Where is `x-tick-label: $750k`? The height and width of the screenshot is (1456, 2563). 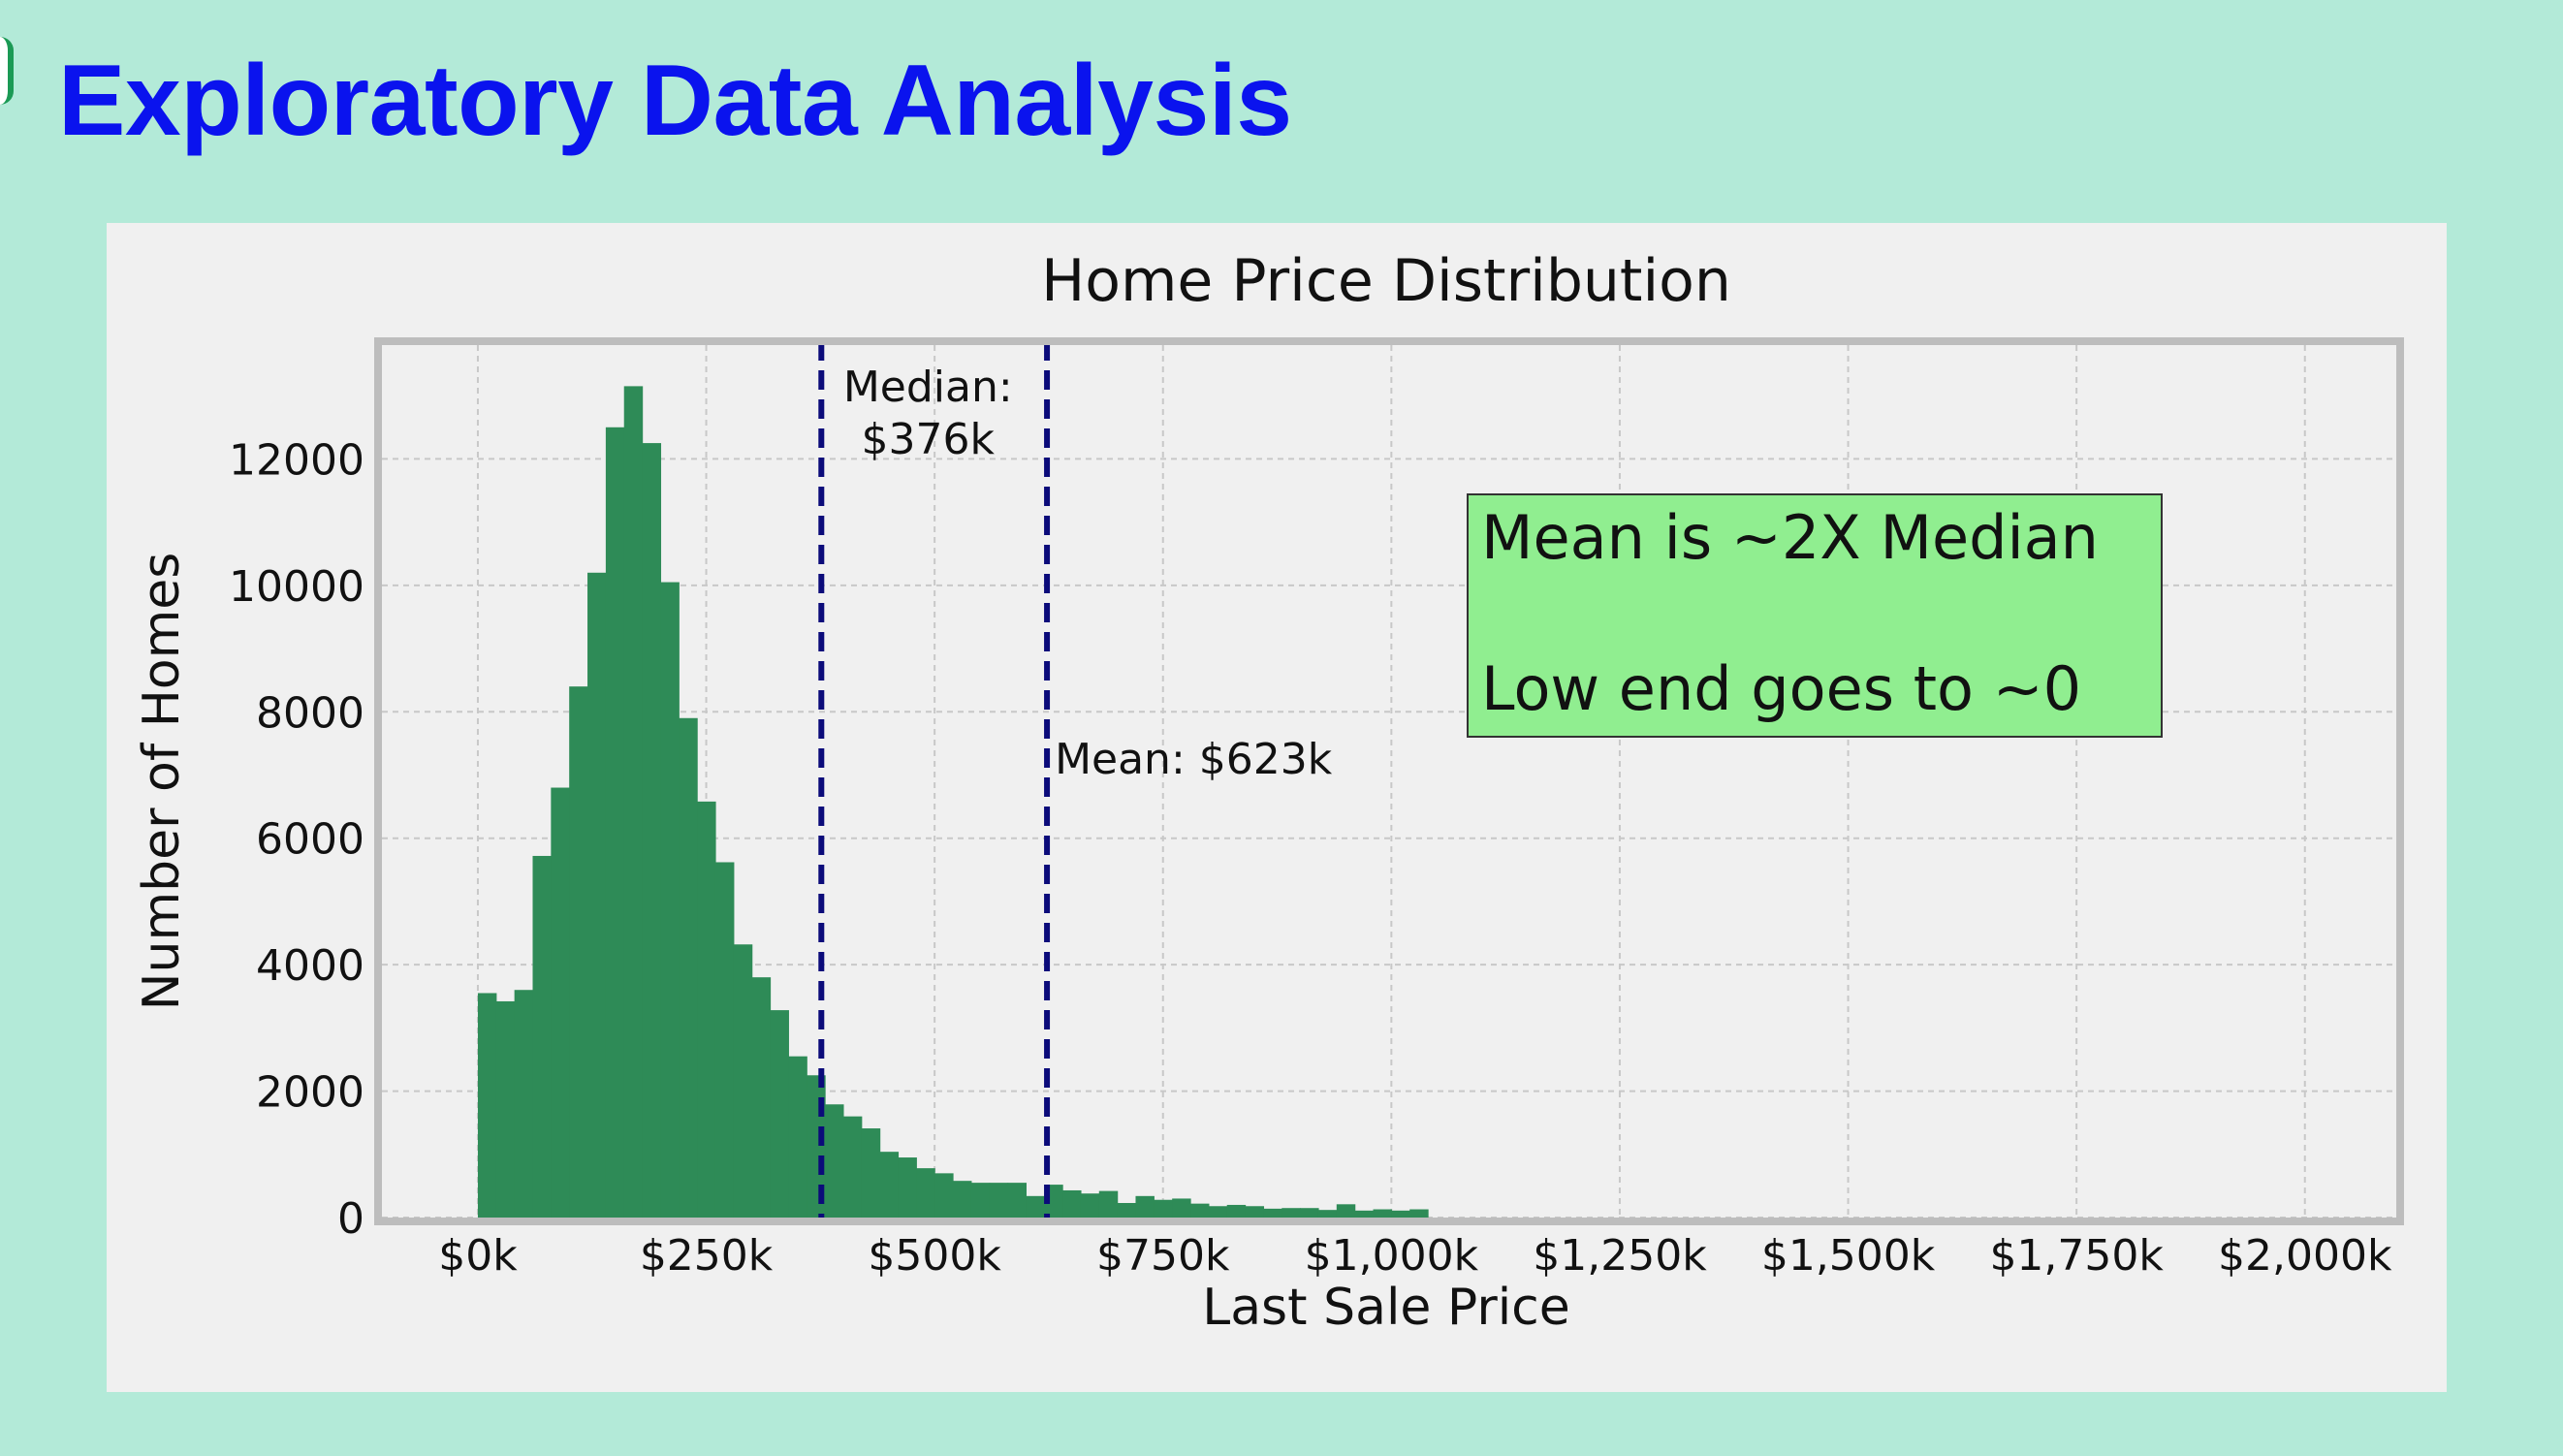
x-tick-label: $750k is located at coordinates (1163, 1256).